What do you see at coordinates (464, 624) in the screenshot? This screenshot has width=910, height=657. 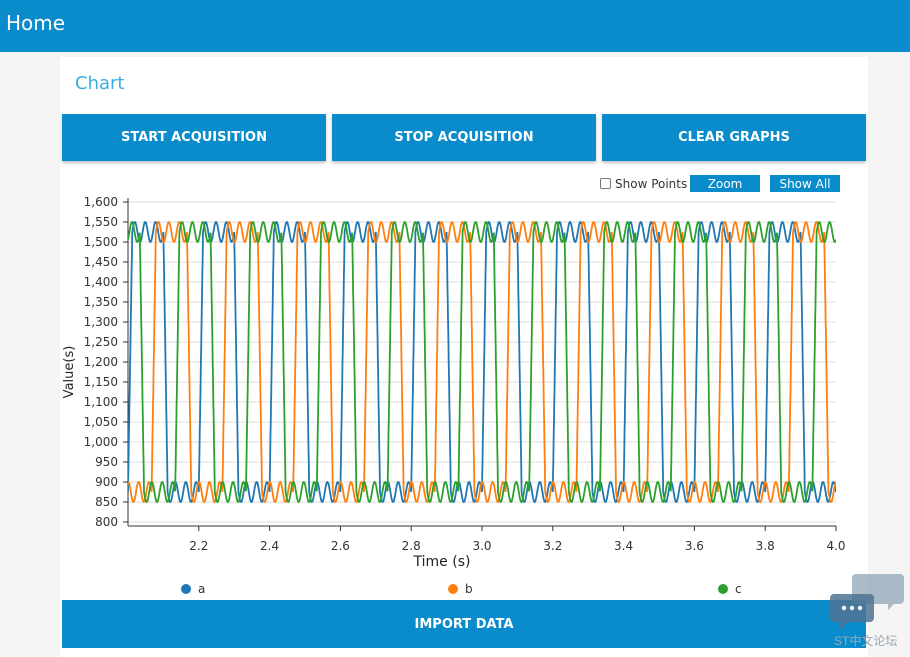 I see `import-data-button: IMPORT DATA` at bounding box center [464, 624].